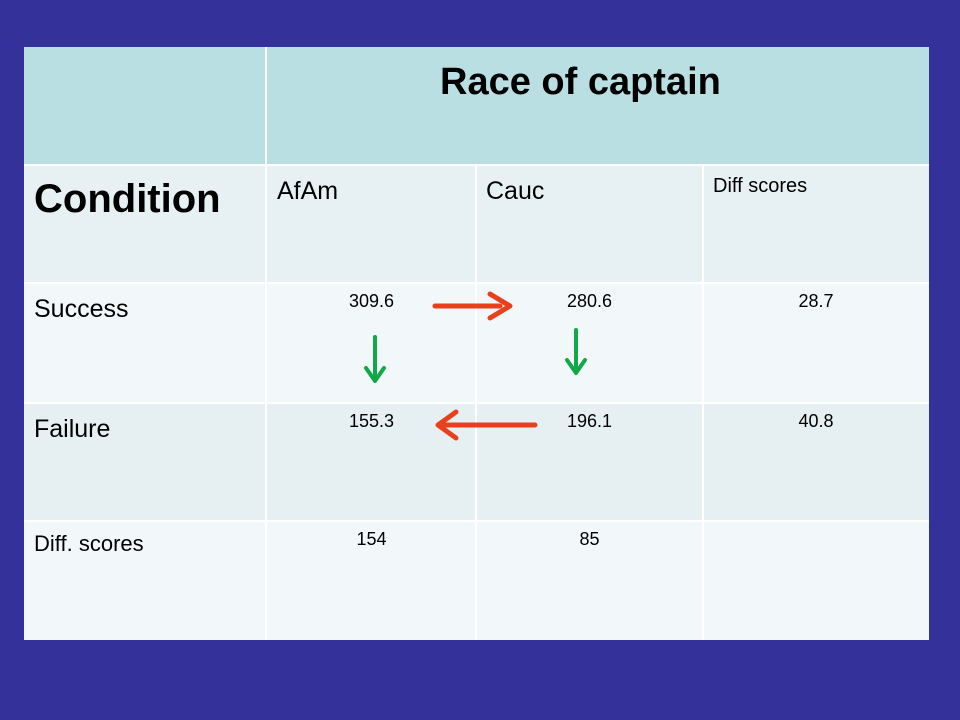 This screenshot has height=720, width=960. What do you see at coordinates (371, 301) in the screenshot?
I see `cell-value: 309.6` at bounding box center [371, 301].